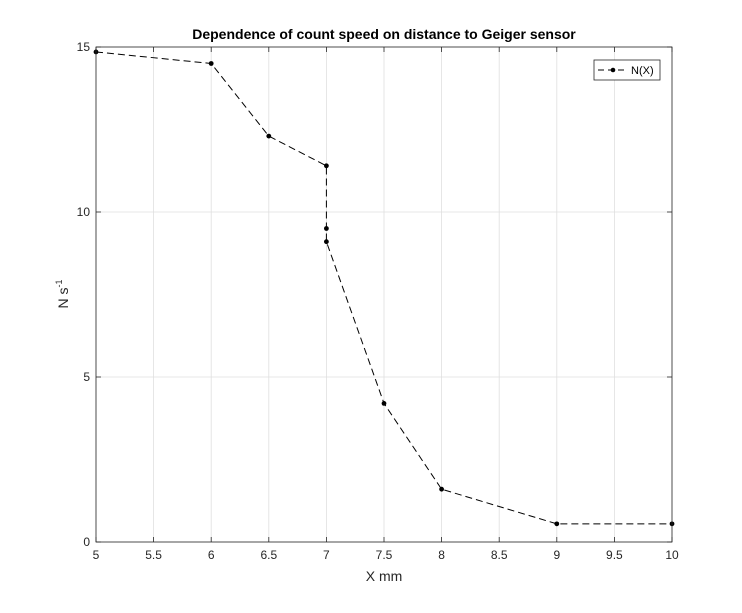 The image size is (742, 613). Describe the element at coordinates (84, 212) in the screenshot. I see `y-tick-label: 10` at that location.